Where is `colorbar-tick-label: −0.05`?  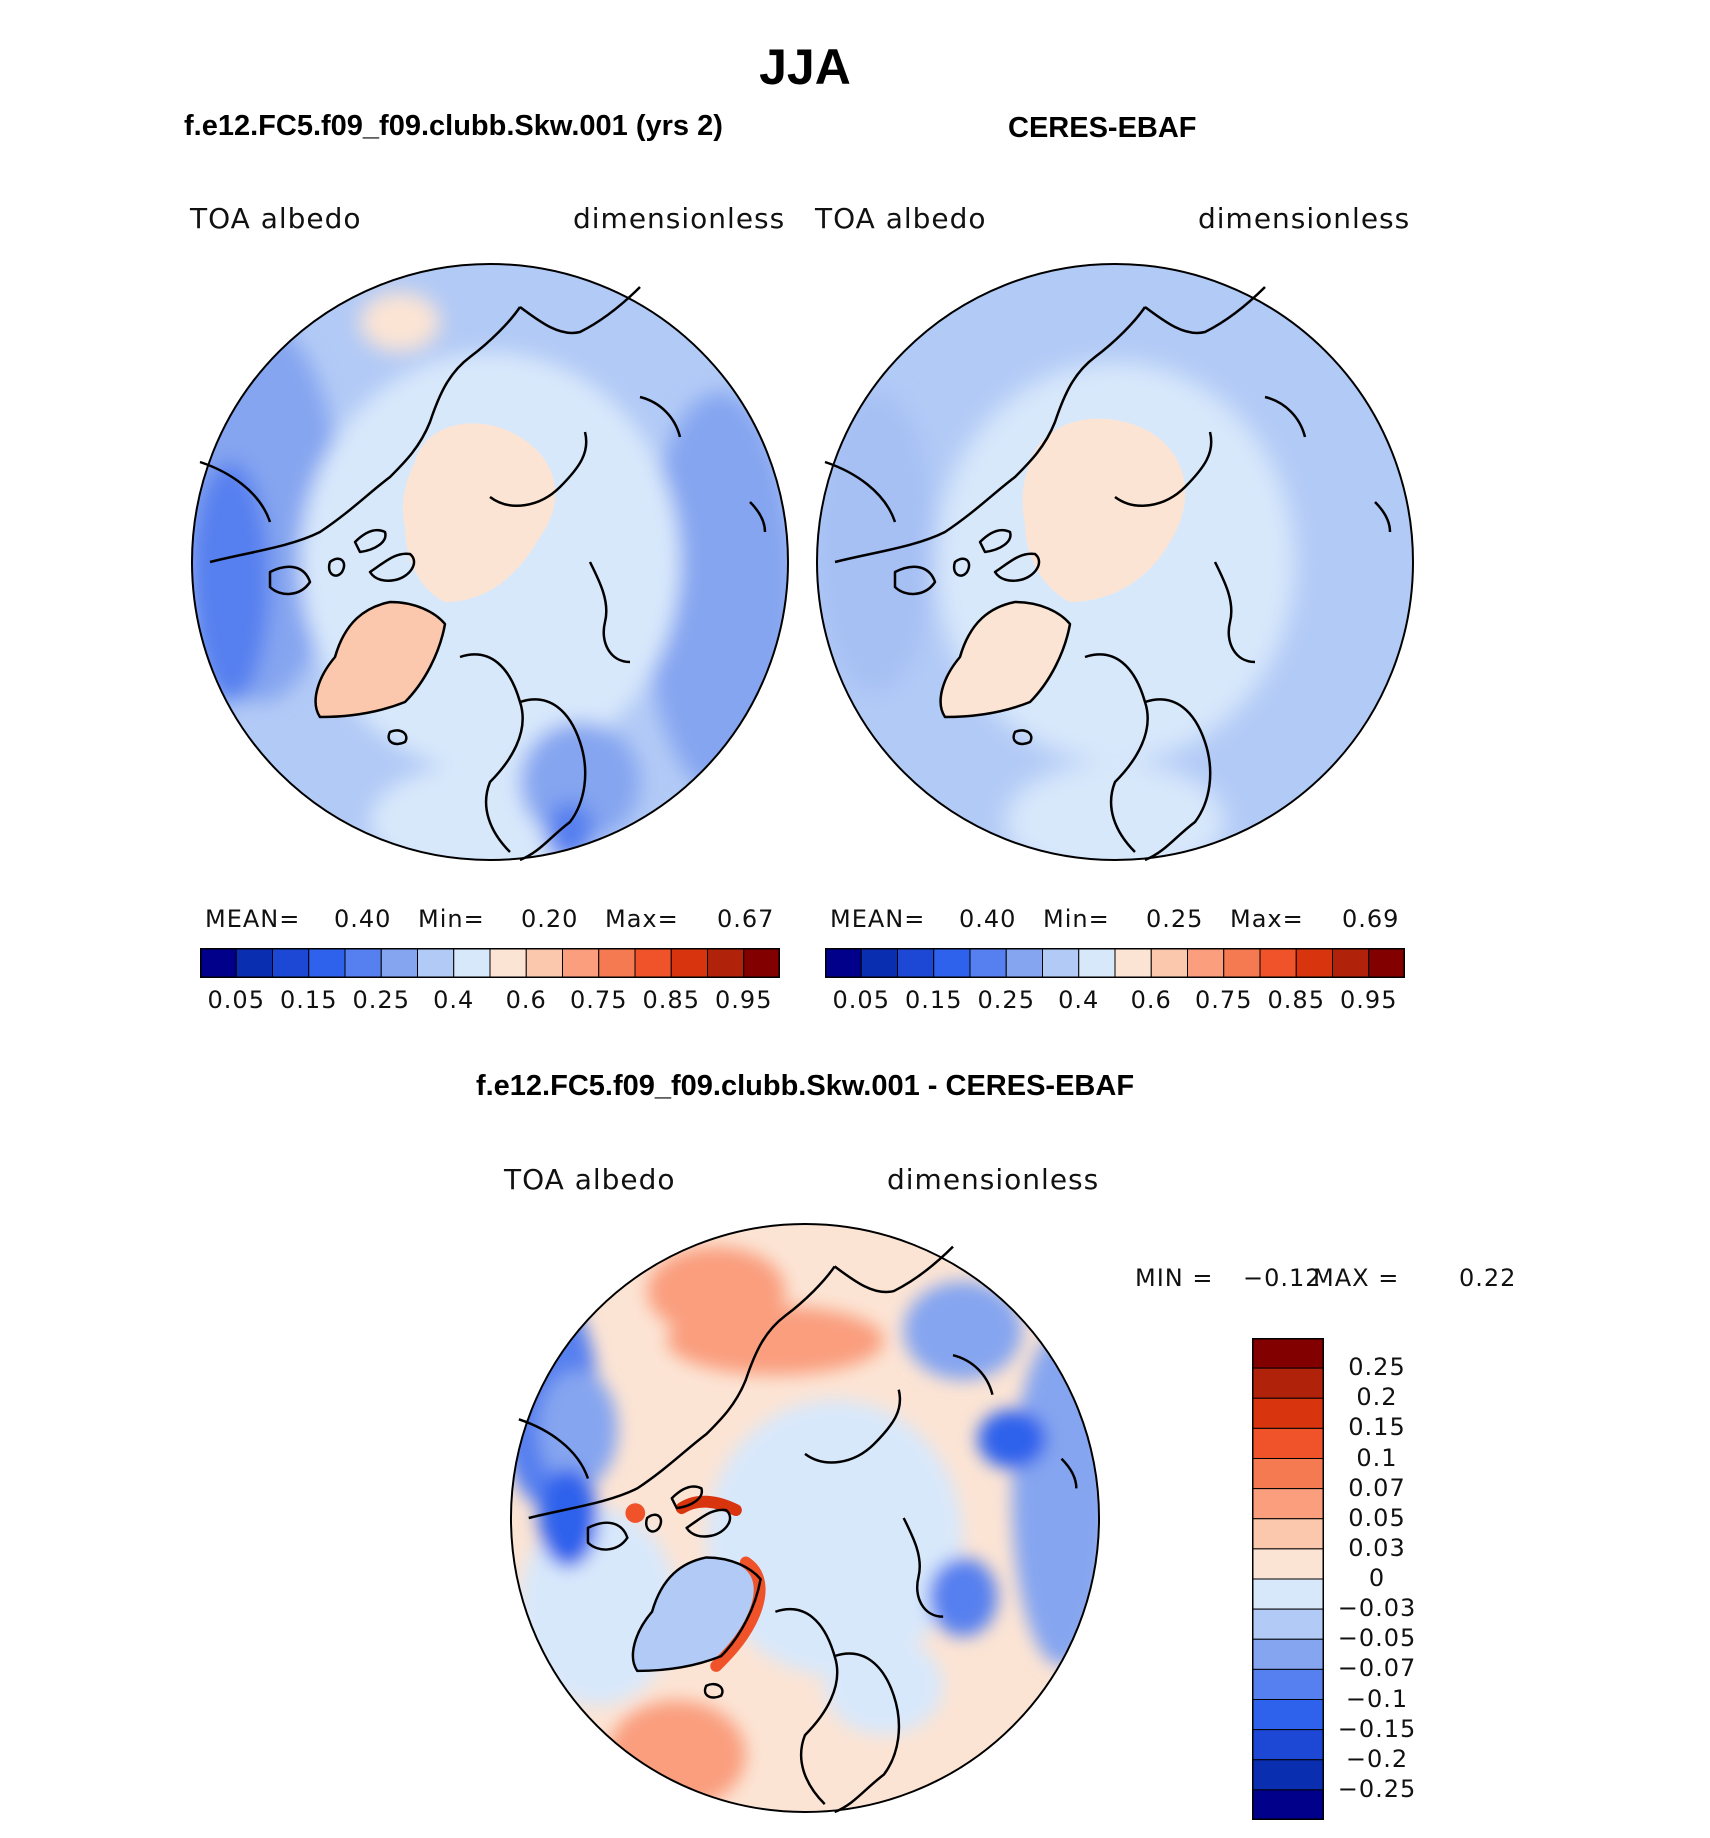 colorbar-tick-label: −0.05 is located at coordinates (1377, 1638).